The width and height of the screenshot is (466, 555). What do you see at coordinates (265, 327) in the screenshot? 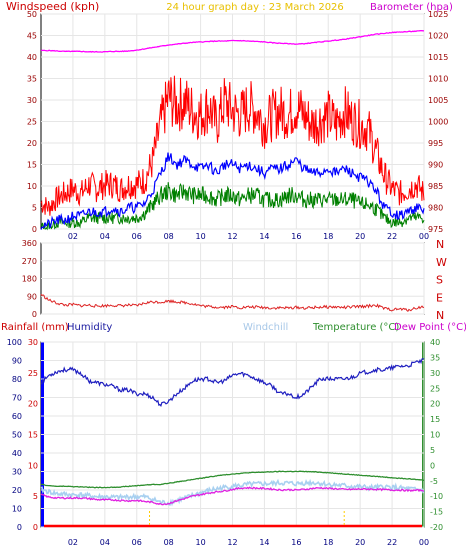
I see `windchill-label: Windchill` at bounding box center [265, 327].